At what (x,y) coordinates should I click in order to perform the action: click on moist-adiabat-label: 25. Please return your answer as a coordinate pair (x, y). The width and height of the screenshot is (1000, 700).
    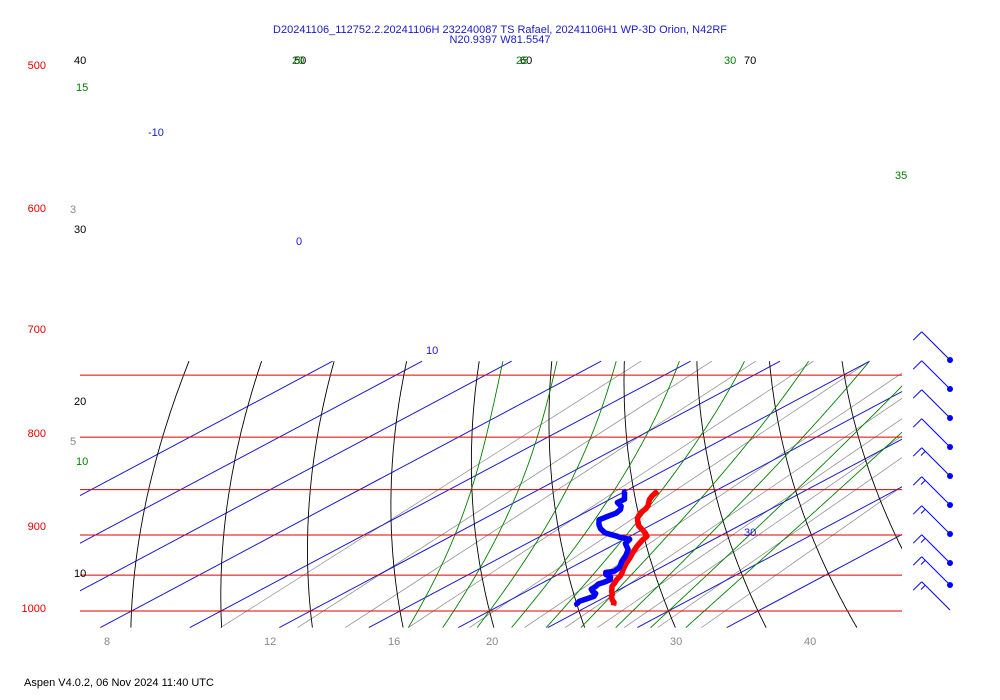
    Looking at the image, I should click on (522, 61).